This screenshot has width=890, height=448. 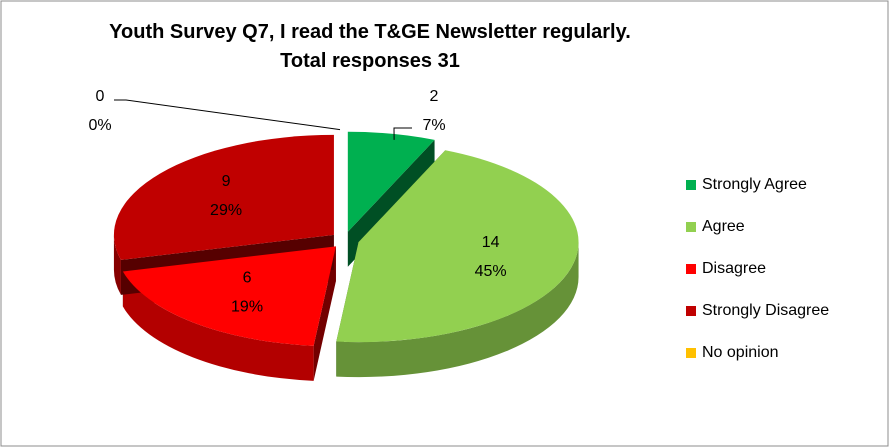 What do you see at coordinates (100, 96) in the screenshot?
I see `data-label: 0` at bounding box center [100, 96].